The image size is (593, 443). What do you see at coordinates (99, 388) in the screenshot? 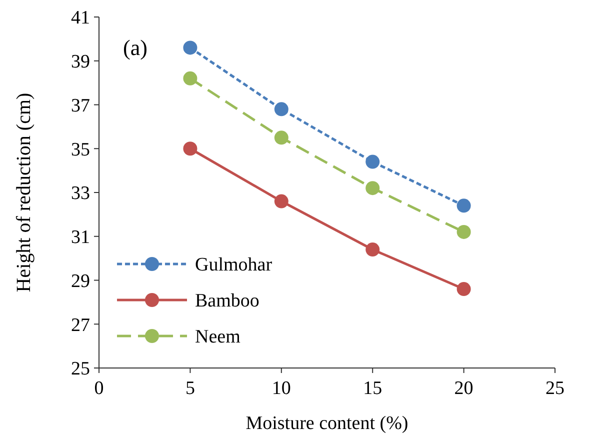
I see `x-tick-label: 0` at bounding box center [99, 388].